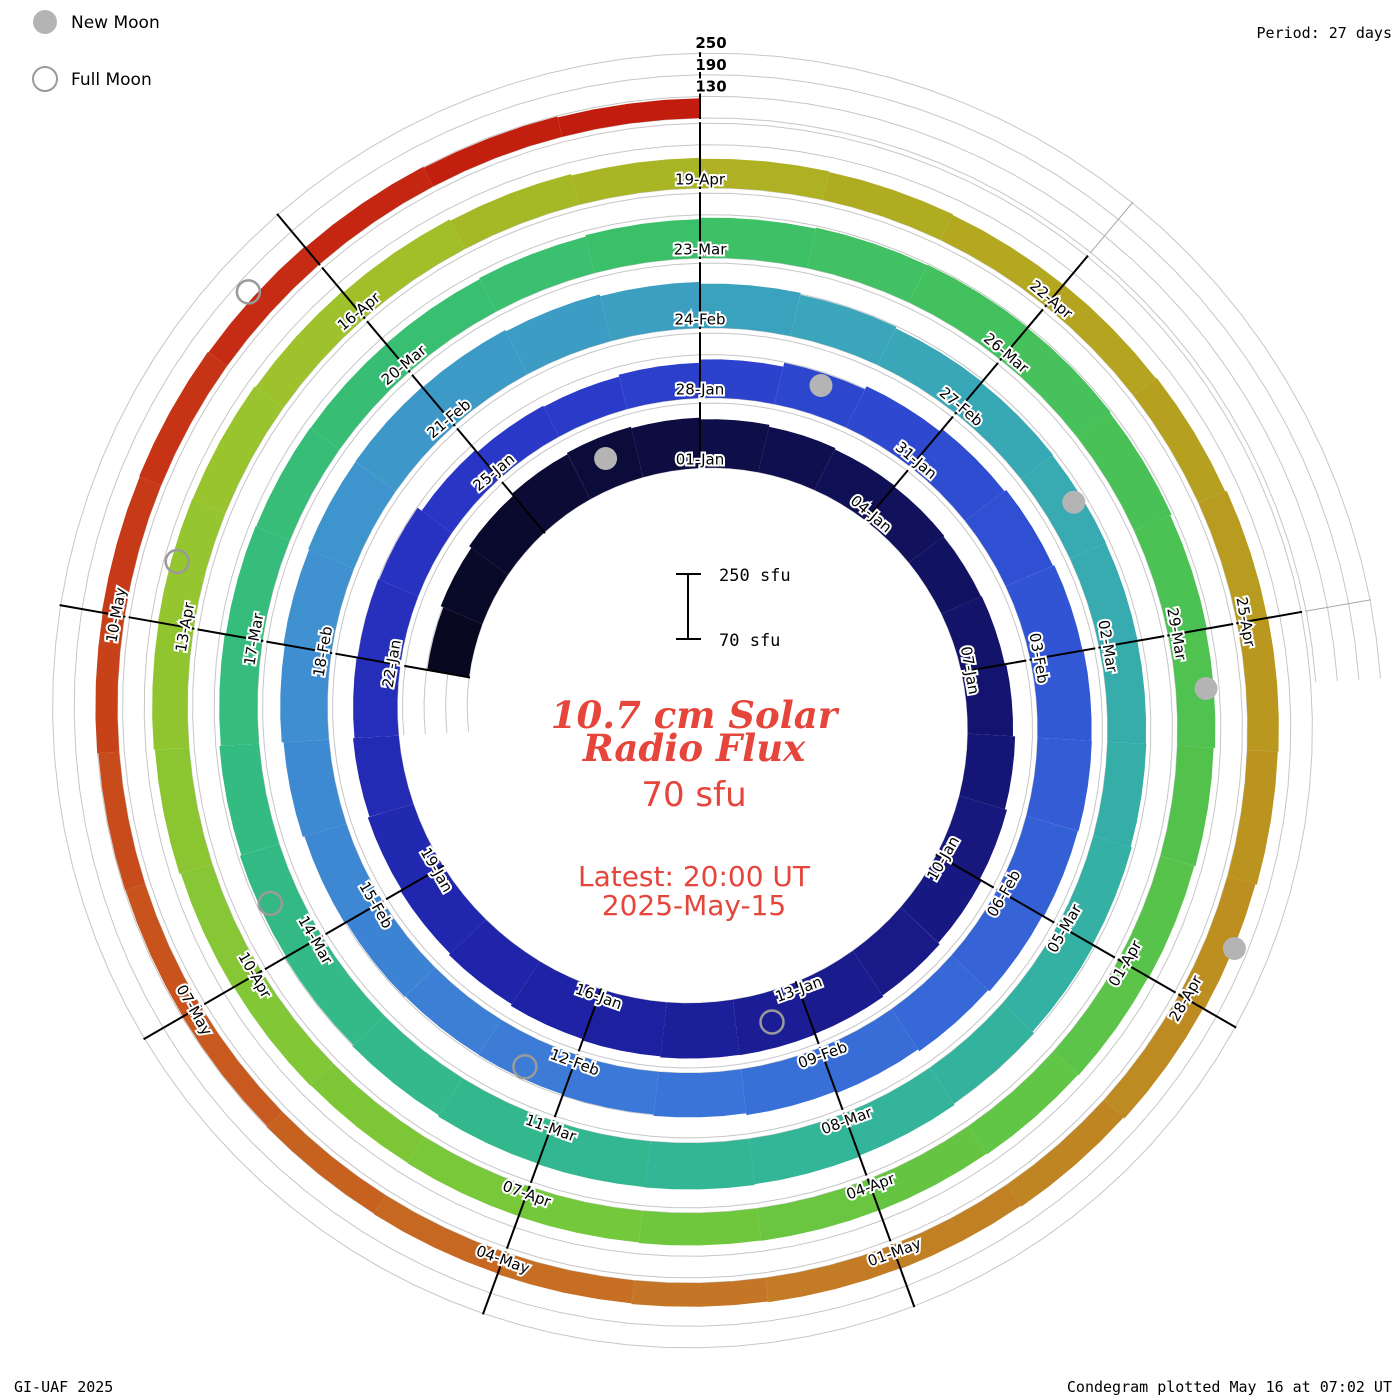  Describe the element at coordinates (710, 43) in the screenshot. I see `radial-axis-label: 250` at that location.